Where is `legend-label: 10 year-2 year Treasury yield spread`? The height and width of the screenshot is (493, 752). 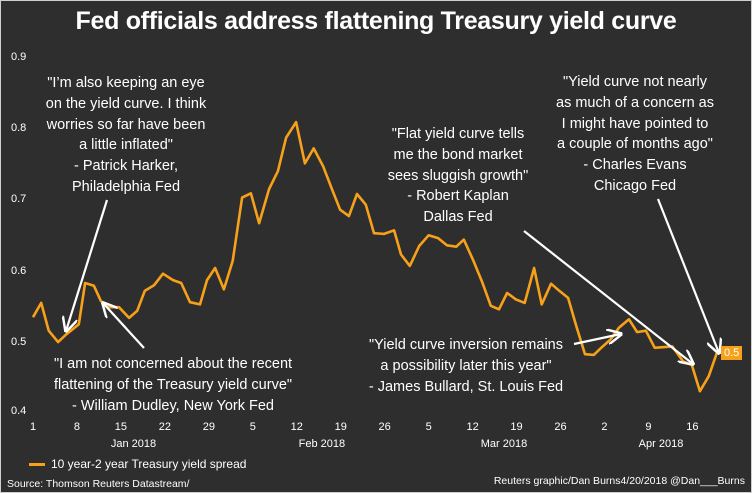
legend-label: 10 year-2 year Treasury yield spread is located at coordinates (149, 464).